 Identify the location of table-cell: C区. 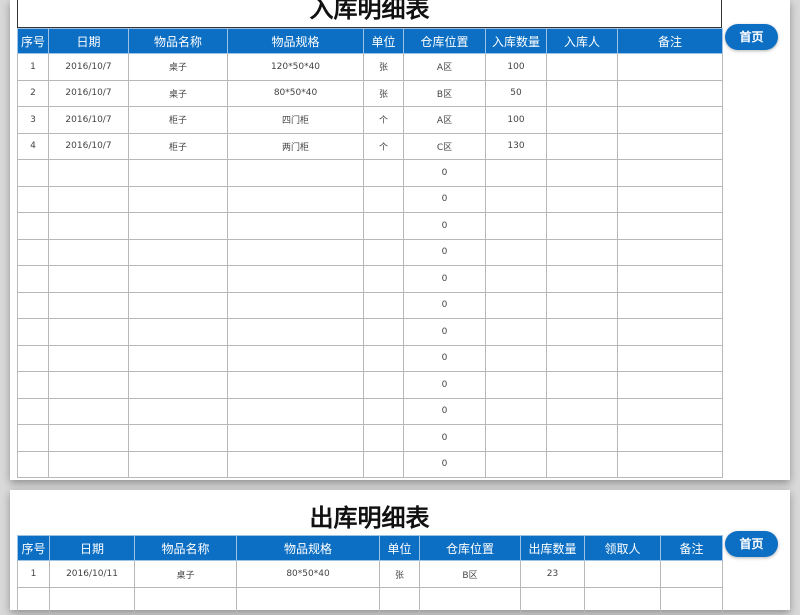
(444, 146).